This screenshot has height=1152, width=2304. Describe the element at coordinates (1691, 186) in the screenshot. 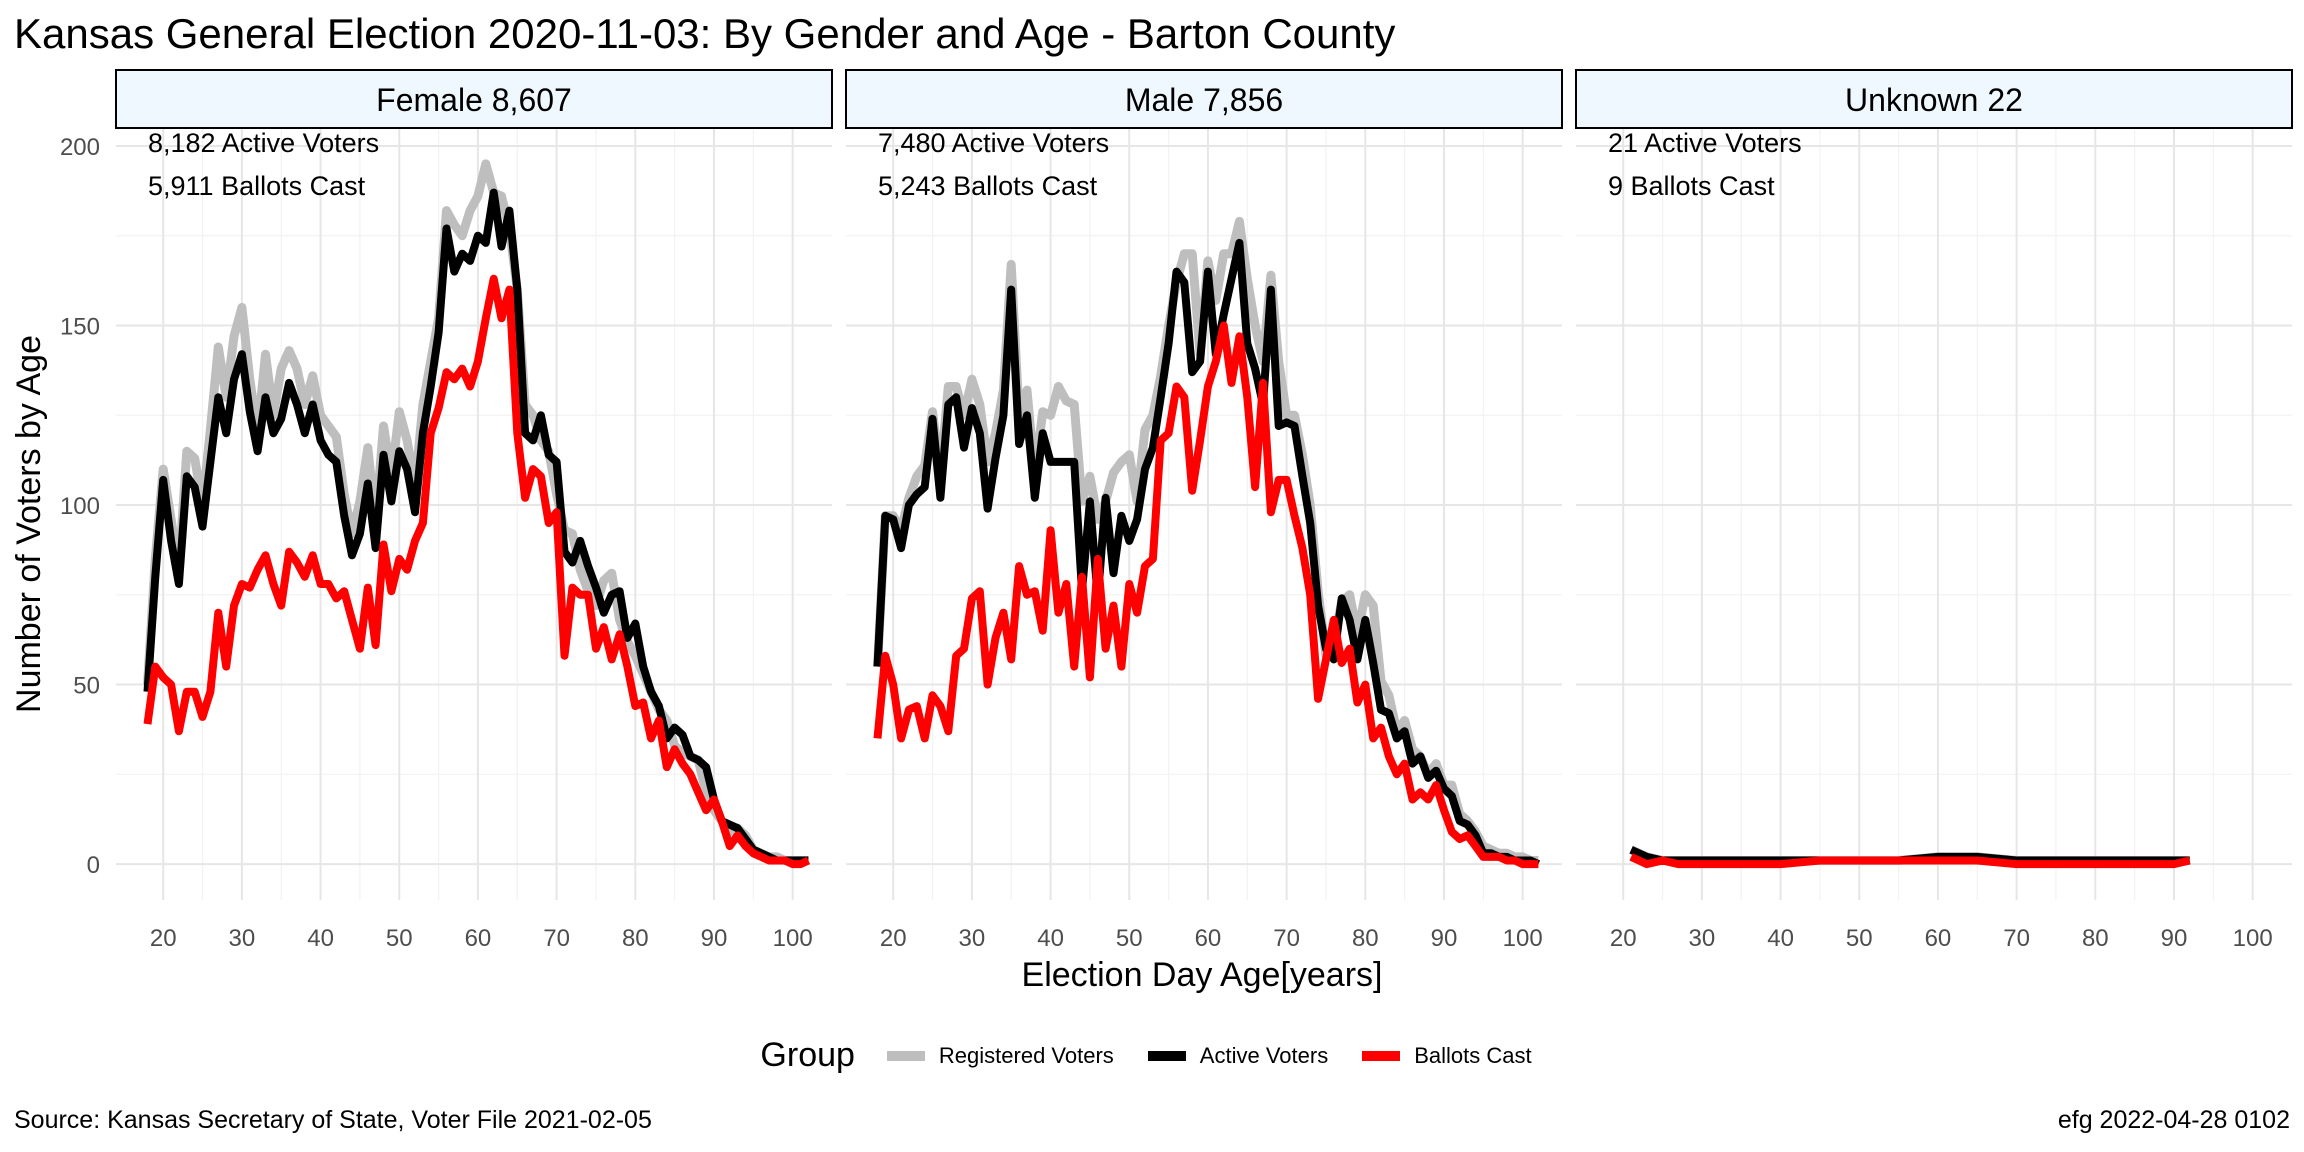

I see `panel-annotation: 9 Ballots Cast` at that location.